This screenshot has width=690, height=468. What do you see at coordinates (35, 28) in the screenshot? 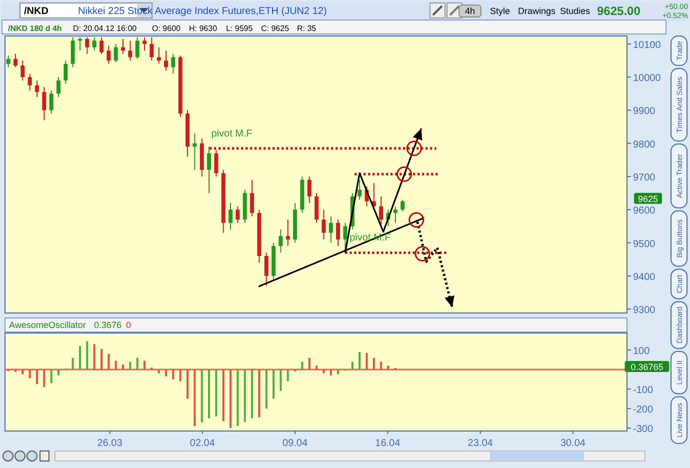
I see `text: /NKD 180 d 4h` at bounding box center [35, 28].